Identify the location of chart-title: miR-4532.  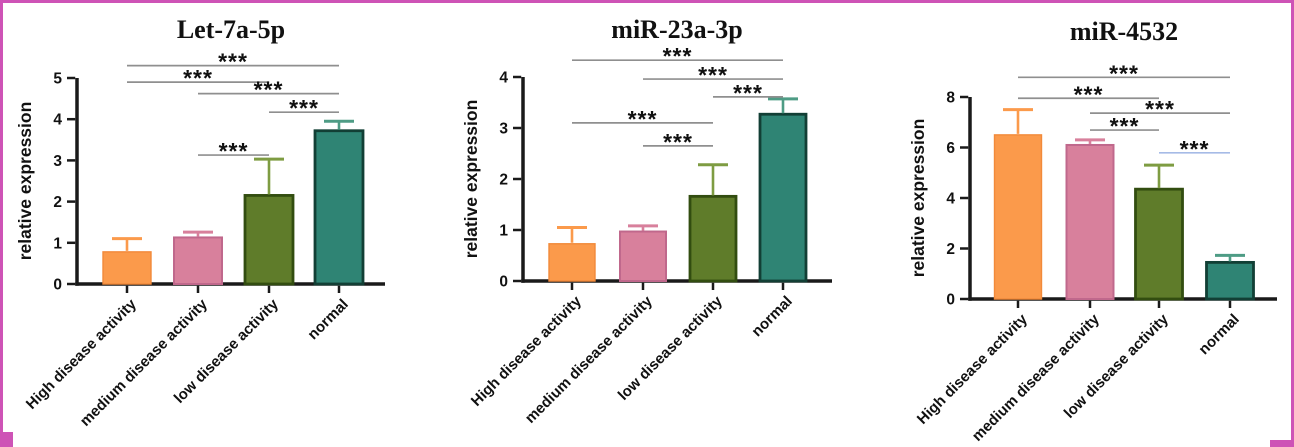
(1124, 31).